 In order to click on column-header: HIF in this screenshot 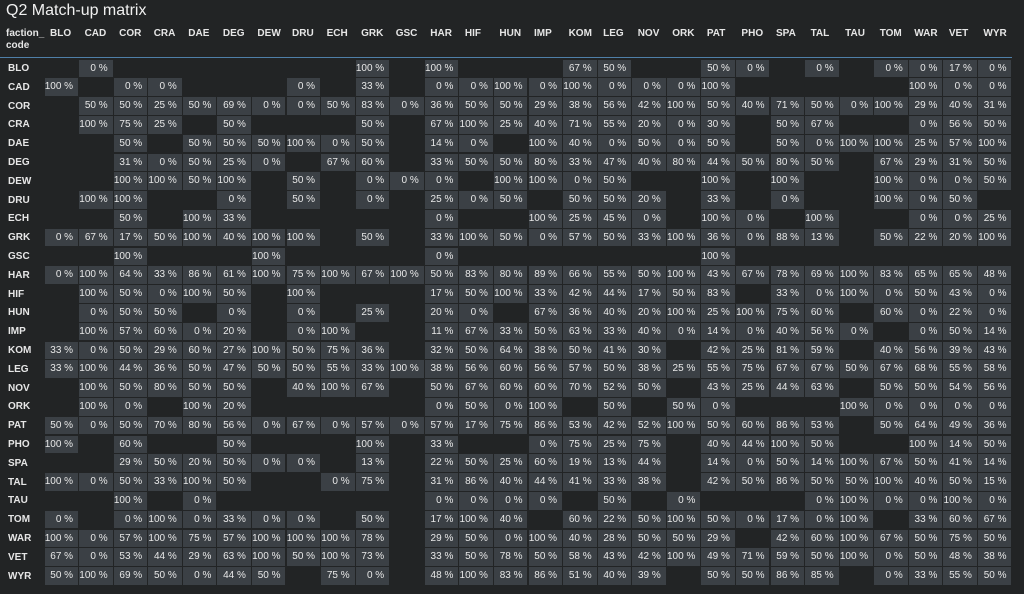, I will do `click(472, 33)`.